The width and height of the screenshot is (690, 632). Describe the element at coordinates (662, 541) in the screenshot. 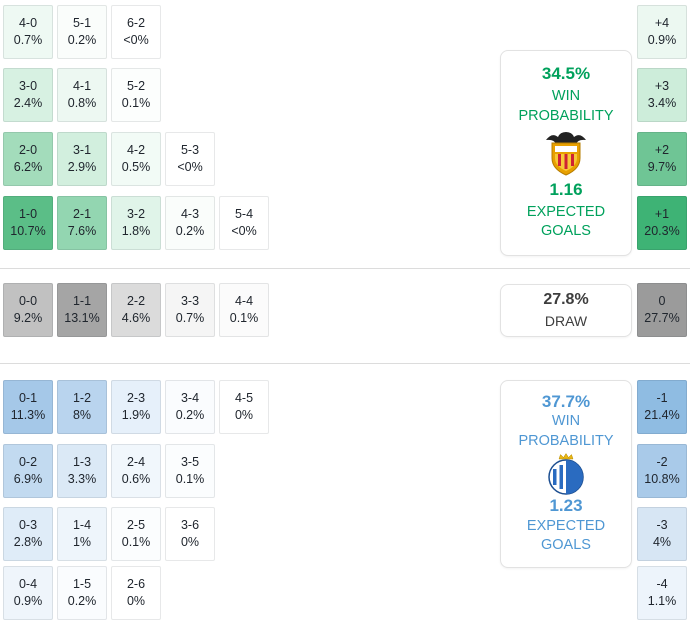

I see `probability: 4%` at that location.